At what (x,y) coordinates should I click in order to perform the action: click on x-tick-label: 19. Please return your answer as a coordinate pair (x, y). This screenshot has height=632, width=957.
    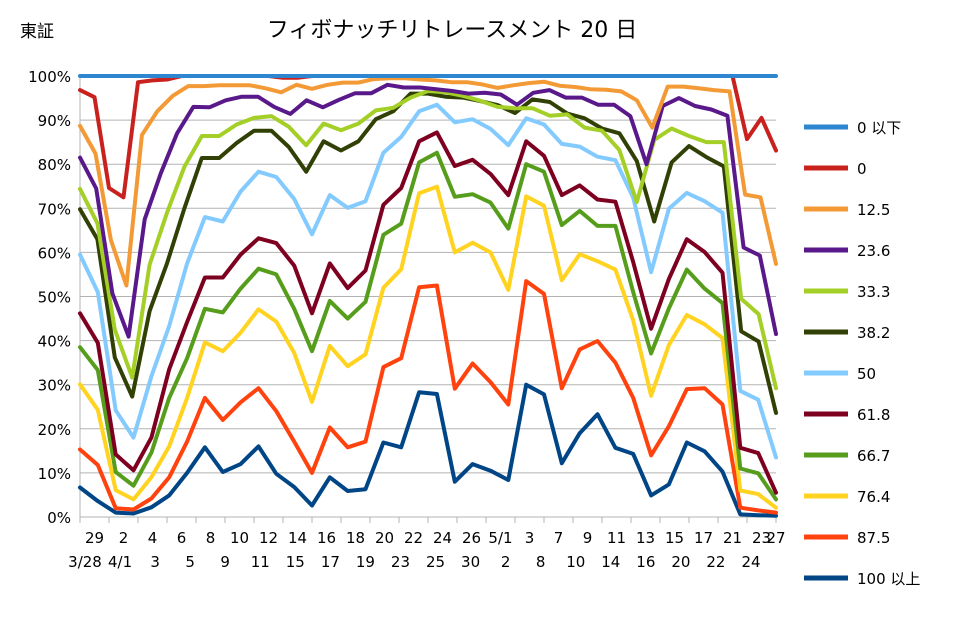
    Looking at the image, I should click on (365, 562).